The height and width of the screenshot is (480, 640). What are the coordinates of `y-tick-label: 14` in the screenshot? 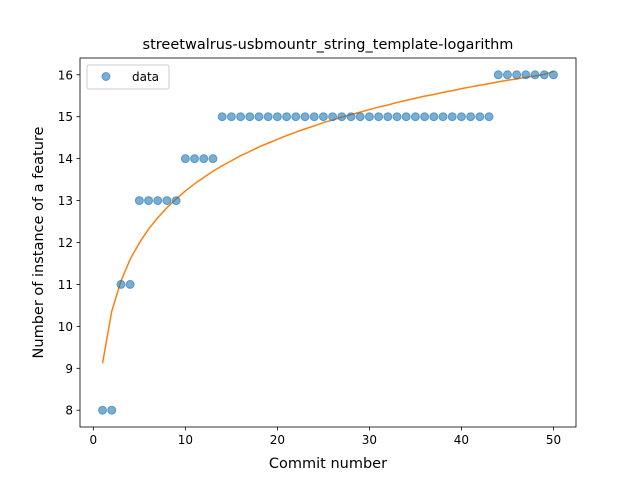 It's located at (65, 159).